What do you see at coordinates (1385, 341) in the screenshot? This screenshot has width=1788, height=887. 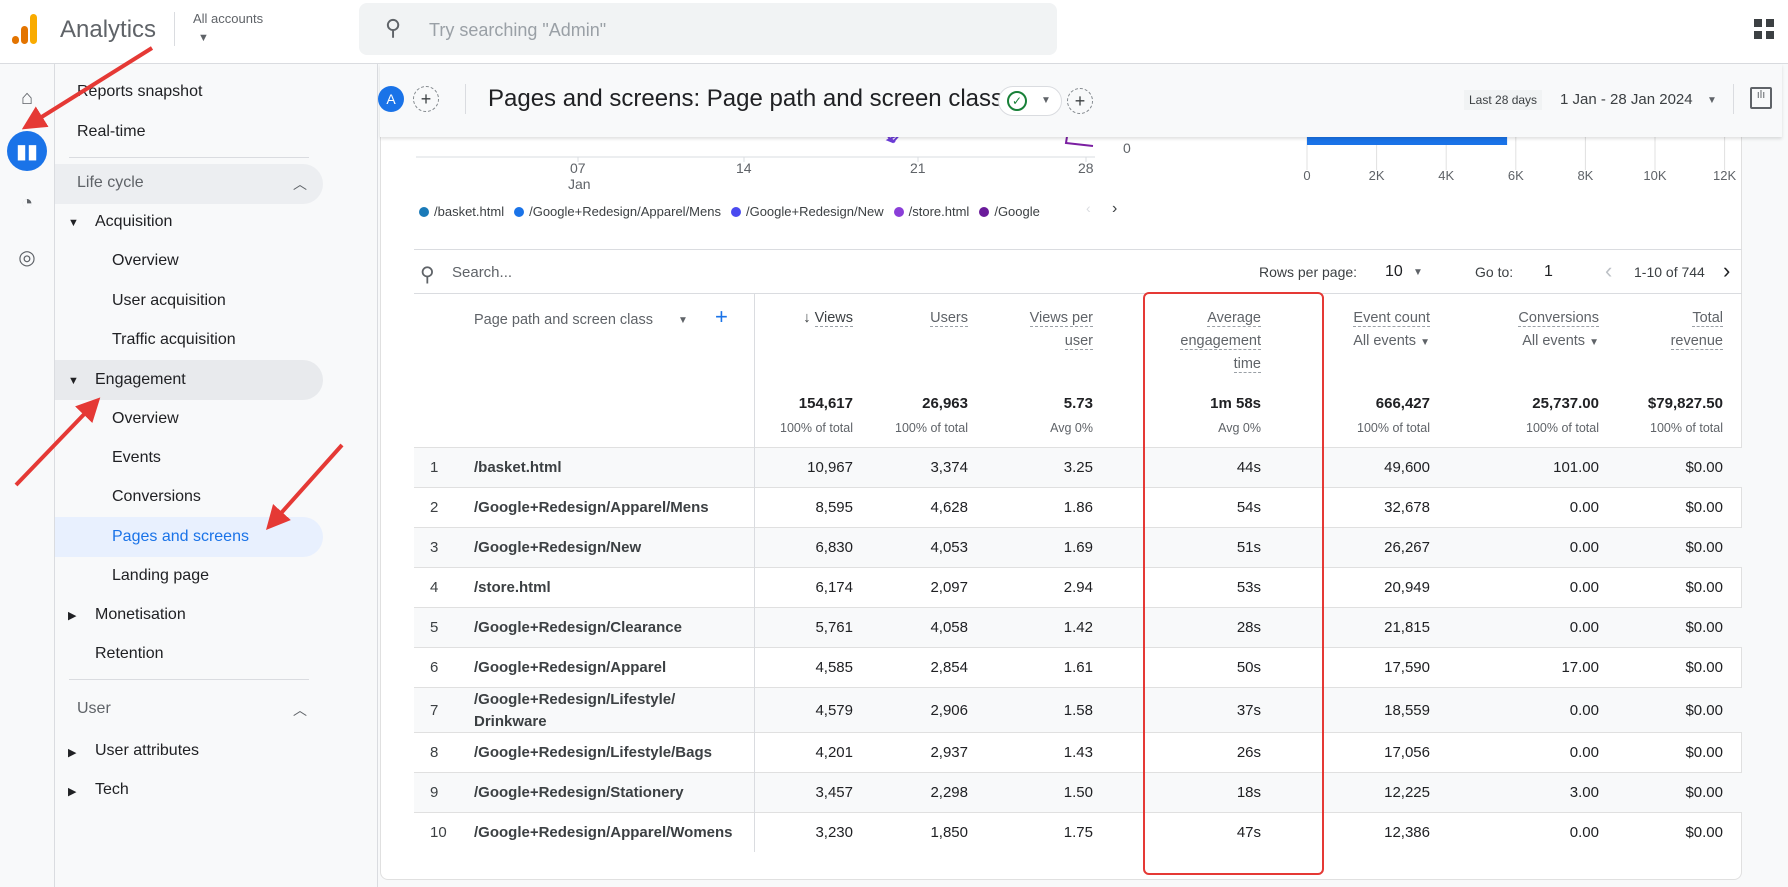 I see `event-filter-select: All events` at bounding box center [1385, 341].